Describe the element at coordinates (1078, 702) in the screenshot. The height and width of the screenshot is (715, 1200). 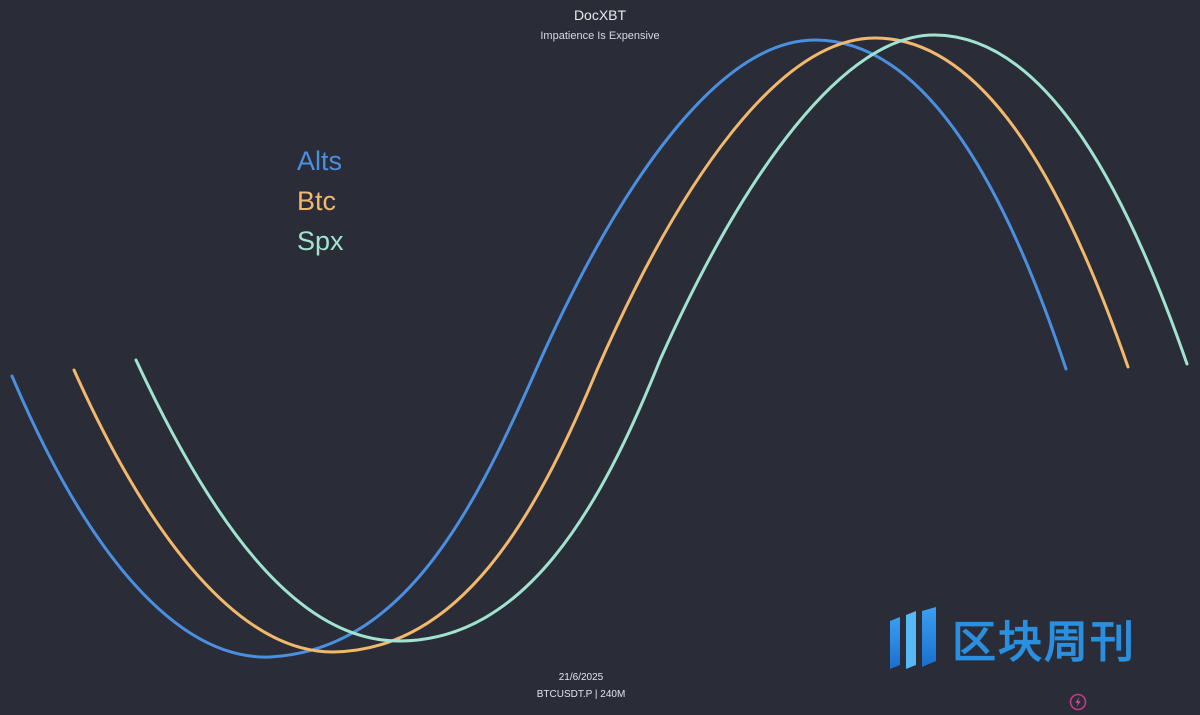
I see `spark-circle-icon` at that location.